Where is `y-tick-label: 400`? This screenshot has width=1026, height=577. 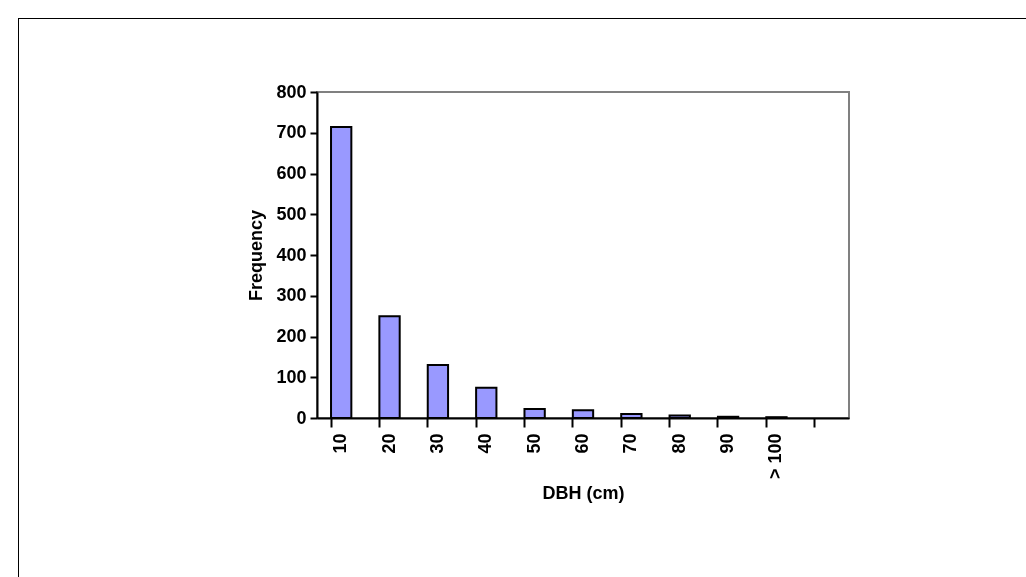 y-tick-label: 400 is located at coordinates (291, 254).